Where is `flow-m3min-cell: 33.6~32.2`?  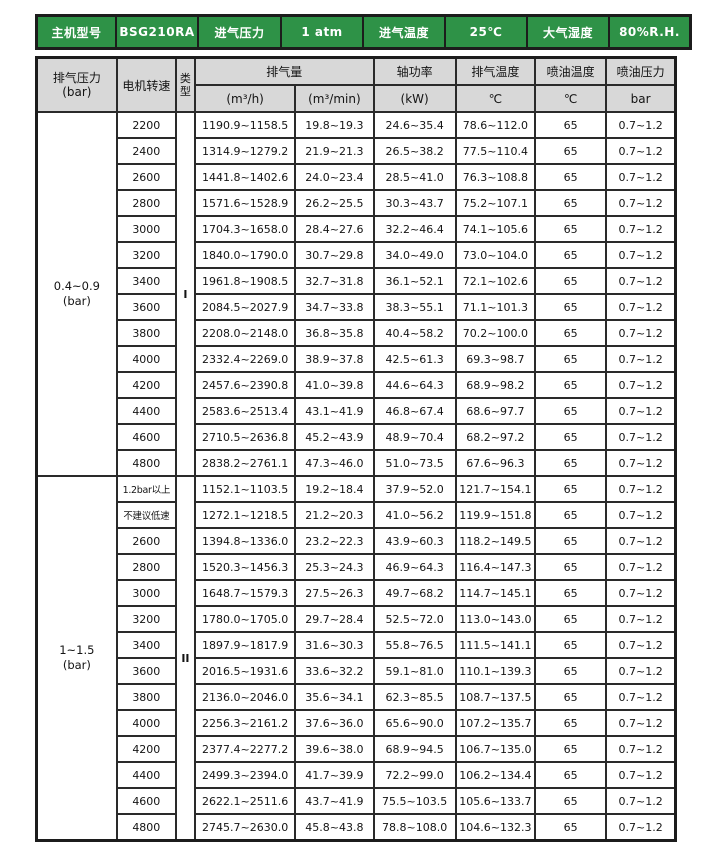
flow-m3min-cell: 33.6~32.2 is located at coordinates (334, 671).